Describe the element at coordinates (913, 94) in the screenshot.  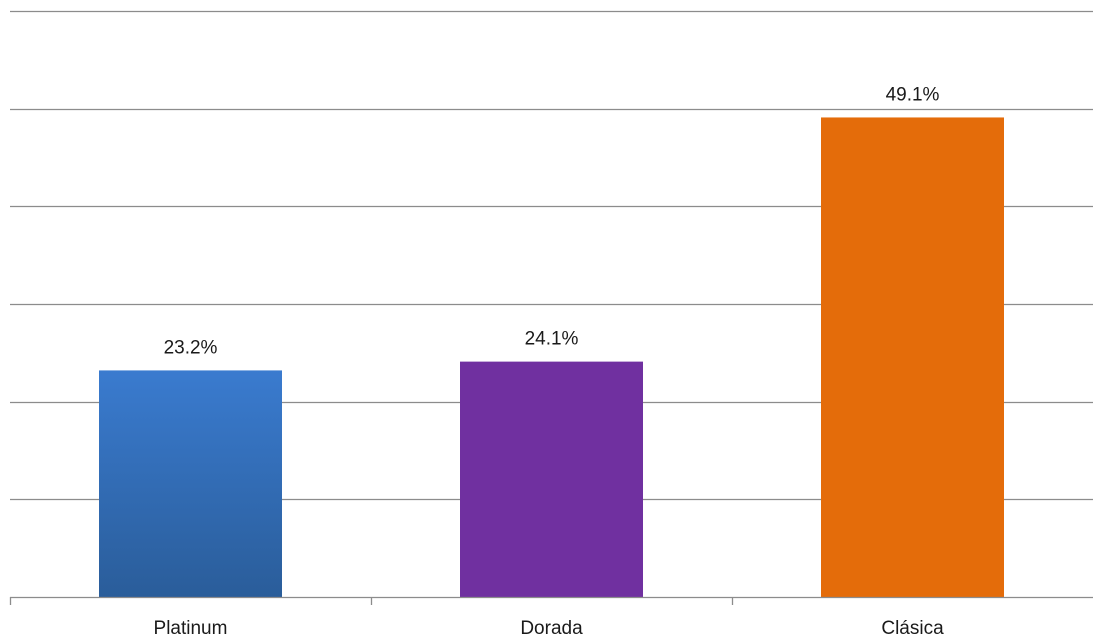
I see `data-label: 49.1%` at that location.